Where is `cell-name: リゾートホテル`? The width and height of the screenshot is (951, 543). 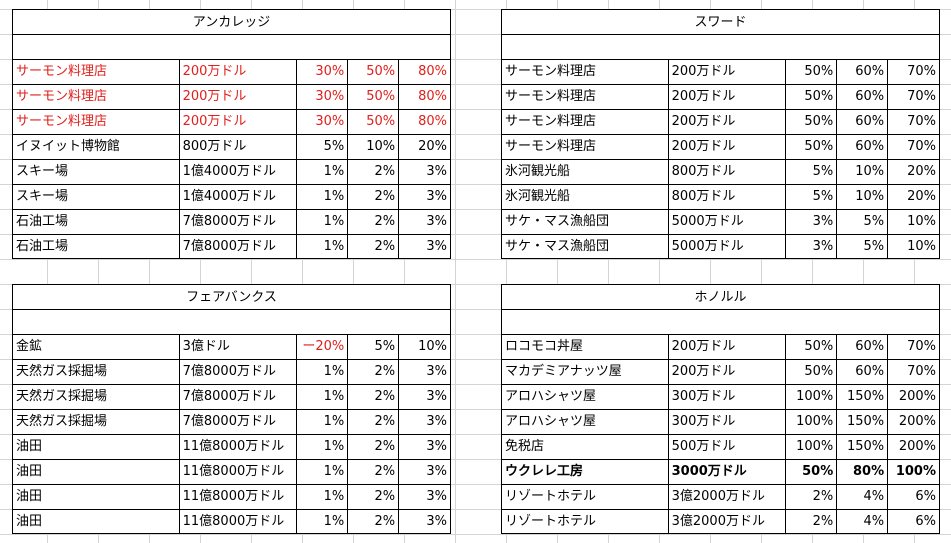 cell-name: リゾートホテル is located at coordinates (585, 522).